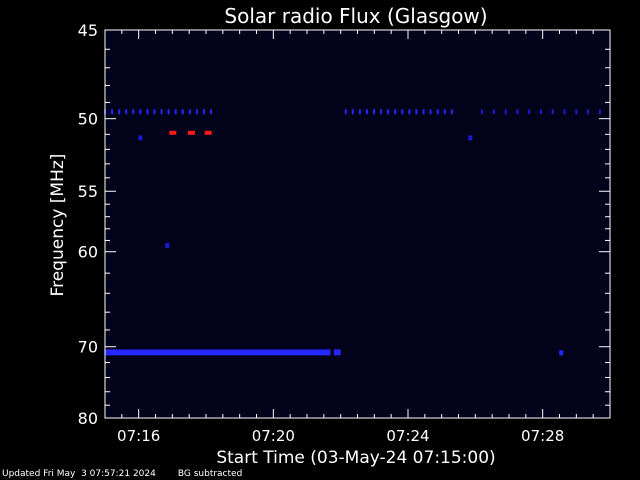  Describe the element at coordinates (138, 436) in the screenshot. I see `x-tick-label: 07:16` at that location.